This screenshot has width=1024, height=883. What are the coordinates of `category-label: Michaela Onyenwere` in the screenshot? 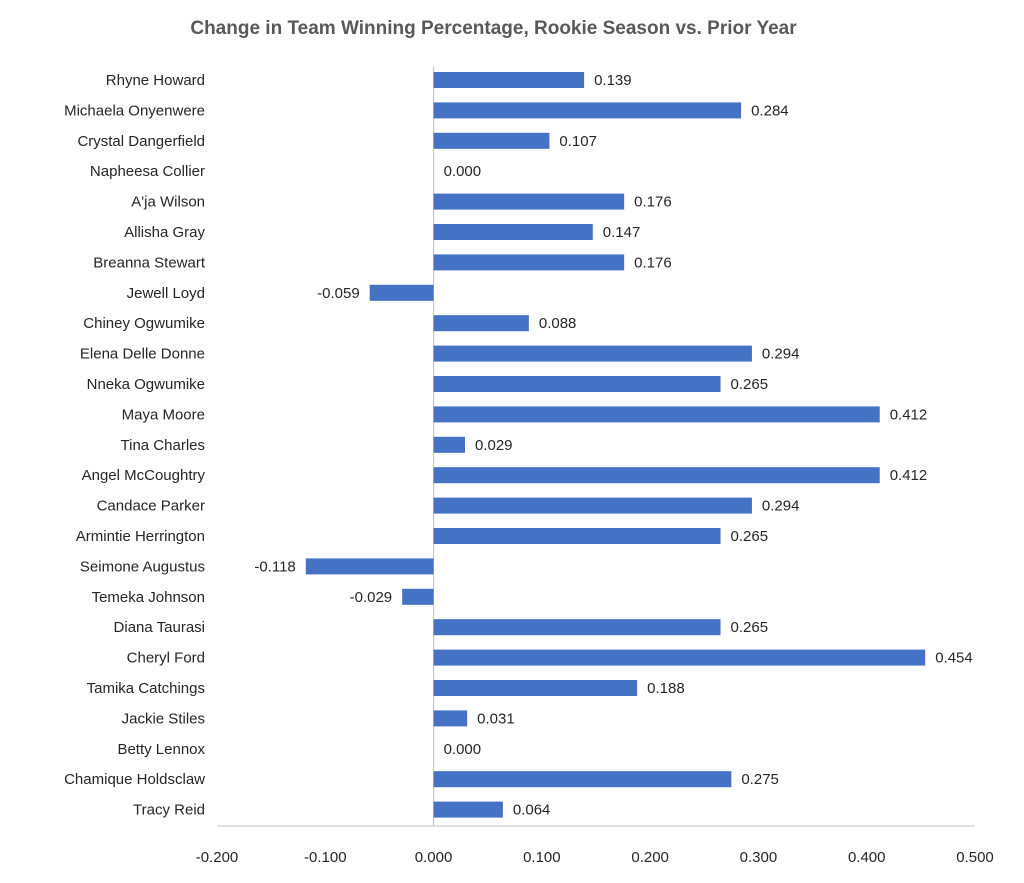 It's located at (134, 110).